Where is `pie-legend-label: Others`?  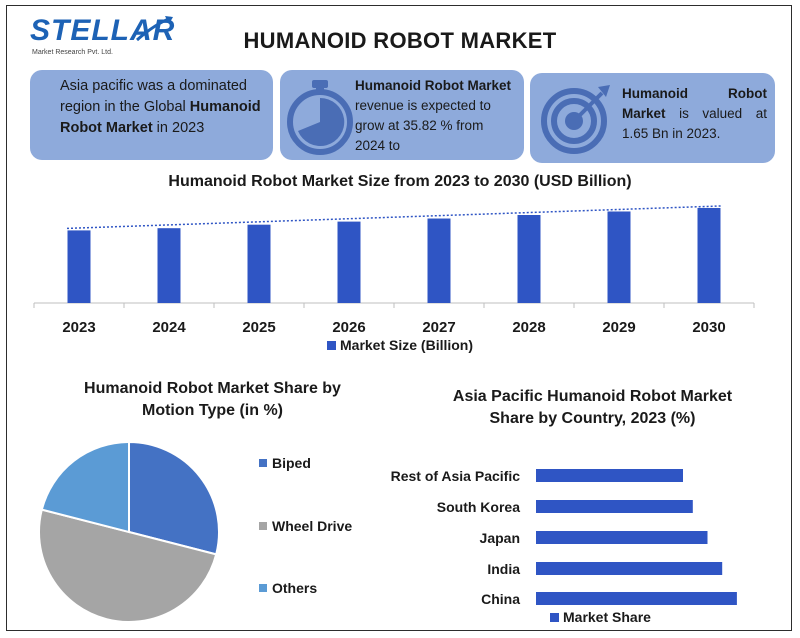
pie-legend-label: Others is located at coordinates (294, 588).